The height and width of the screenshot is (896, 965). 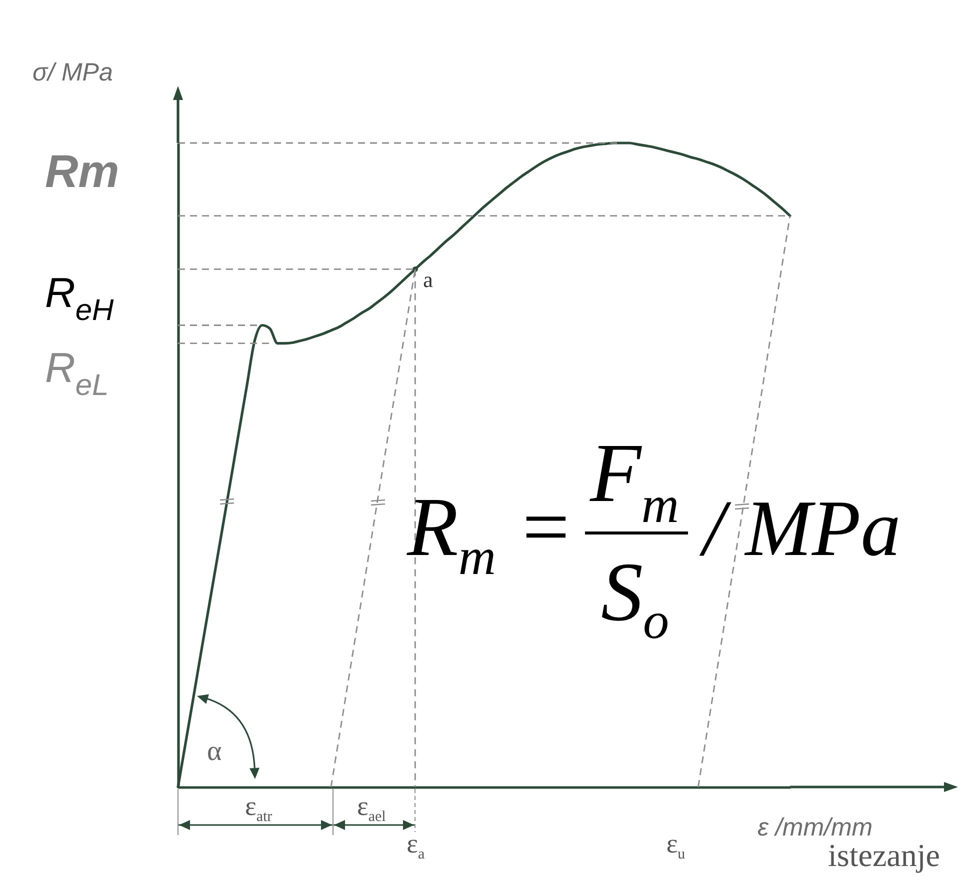 What do you see at coordinates (371, 808) in the screenshot?
I see `text: ε$_{ael}$` at bounding box center [371, 808].